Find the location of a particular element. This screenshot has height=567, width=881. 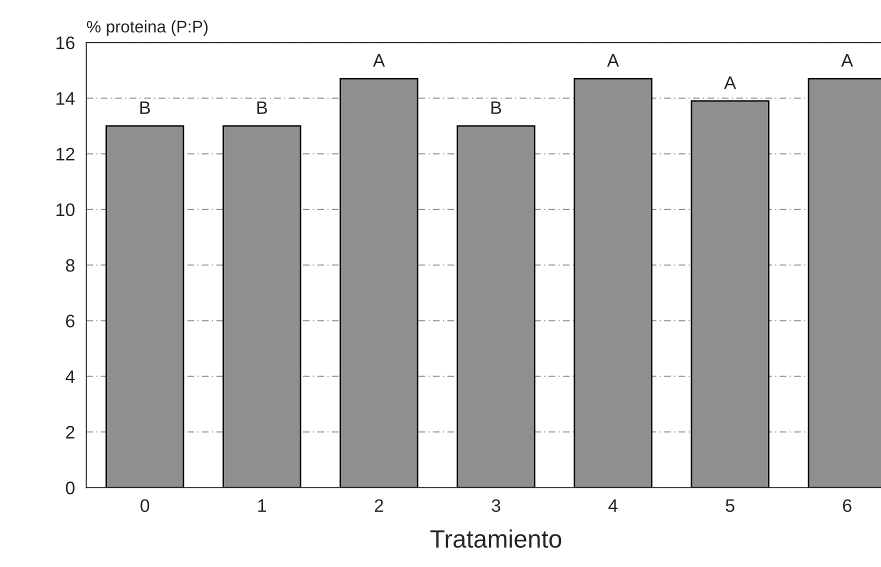

y-axis-title: % proteina (P:P) is located at coordinates (147, 28).